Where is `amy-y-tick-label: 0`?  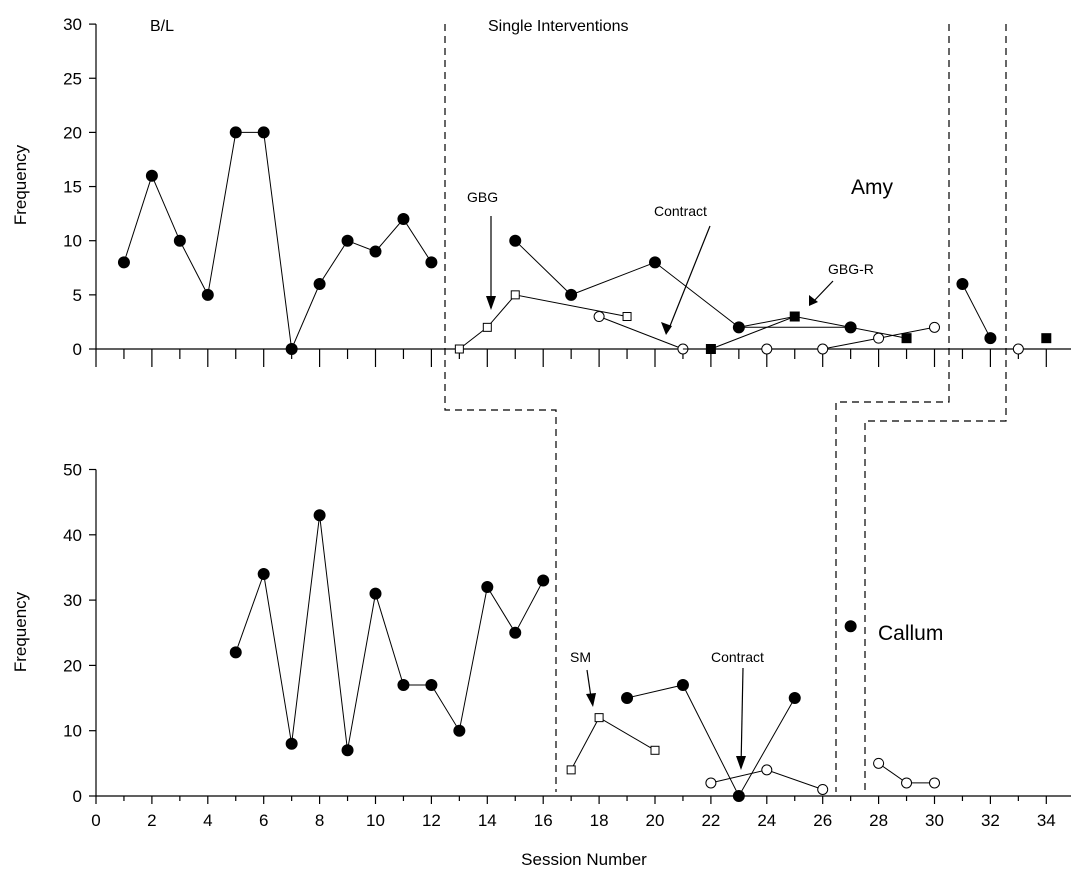 amy-y-tick-label: 0 is located at coordinates (77, 349).